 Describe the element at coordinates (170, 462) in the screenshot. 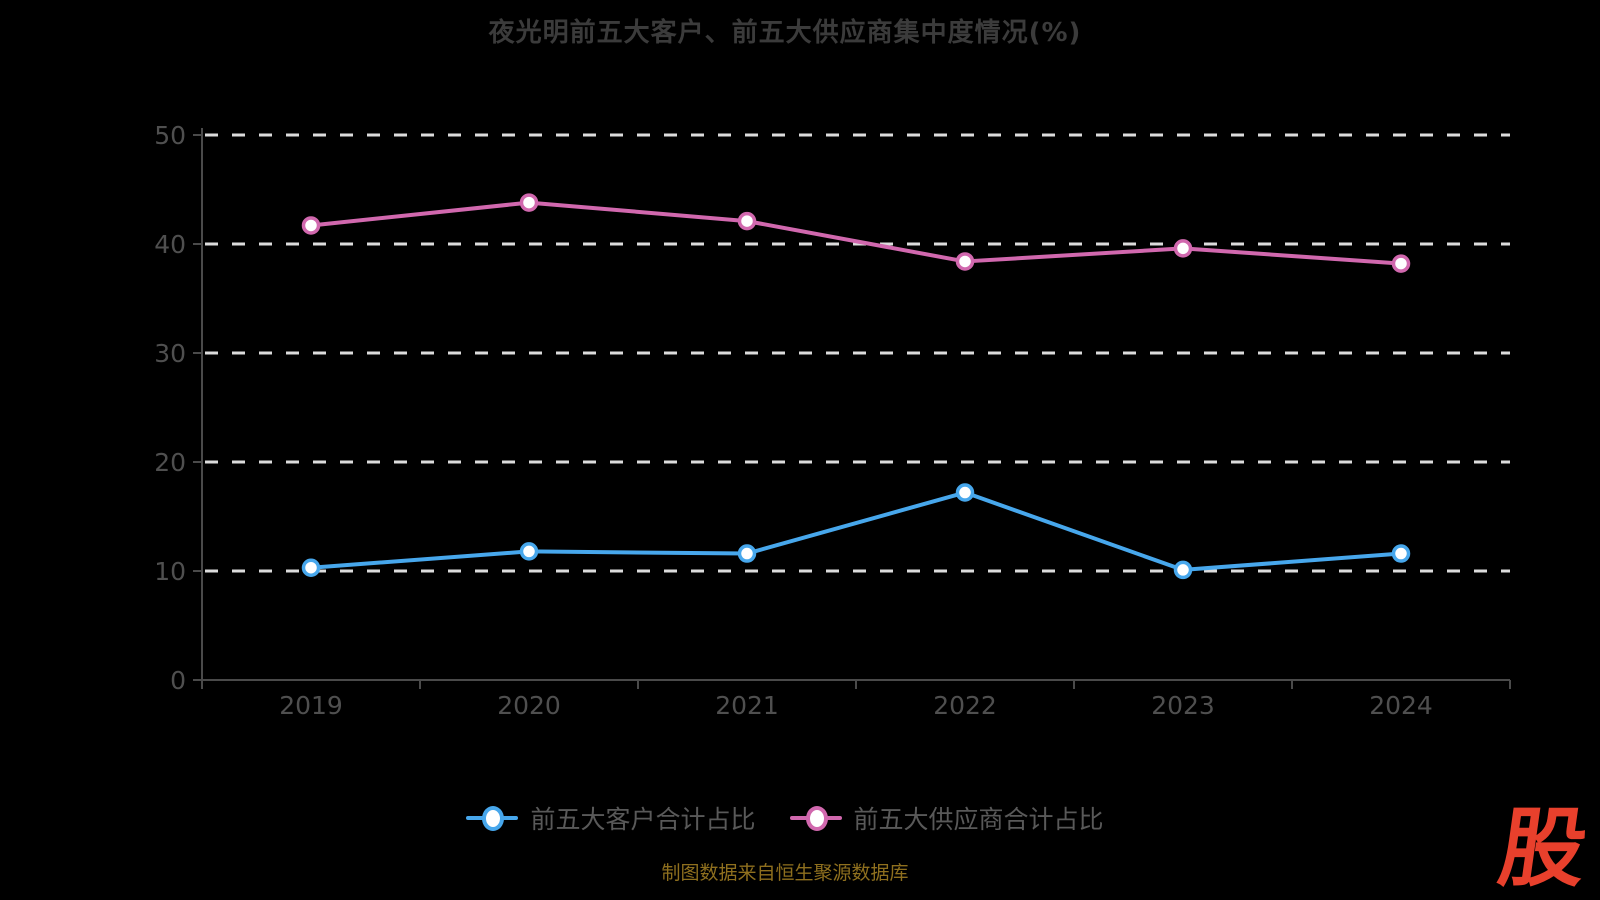

I see `y-tick-label: 20` at that location.